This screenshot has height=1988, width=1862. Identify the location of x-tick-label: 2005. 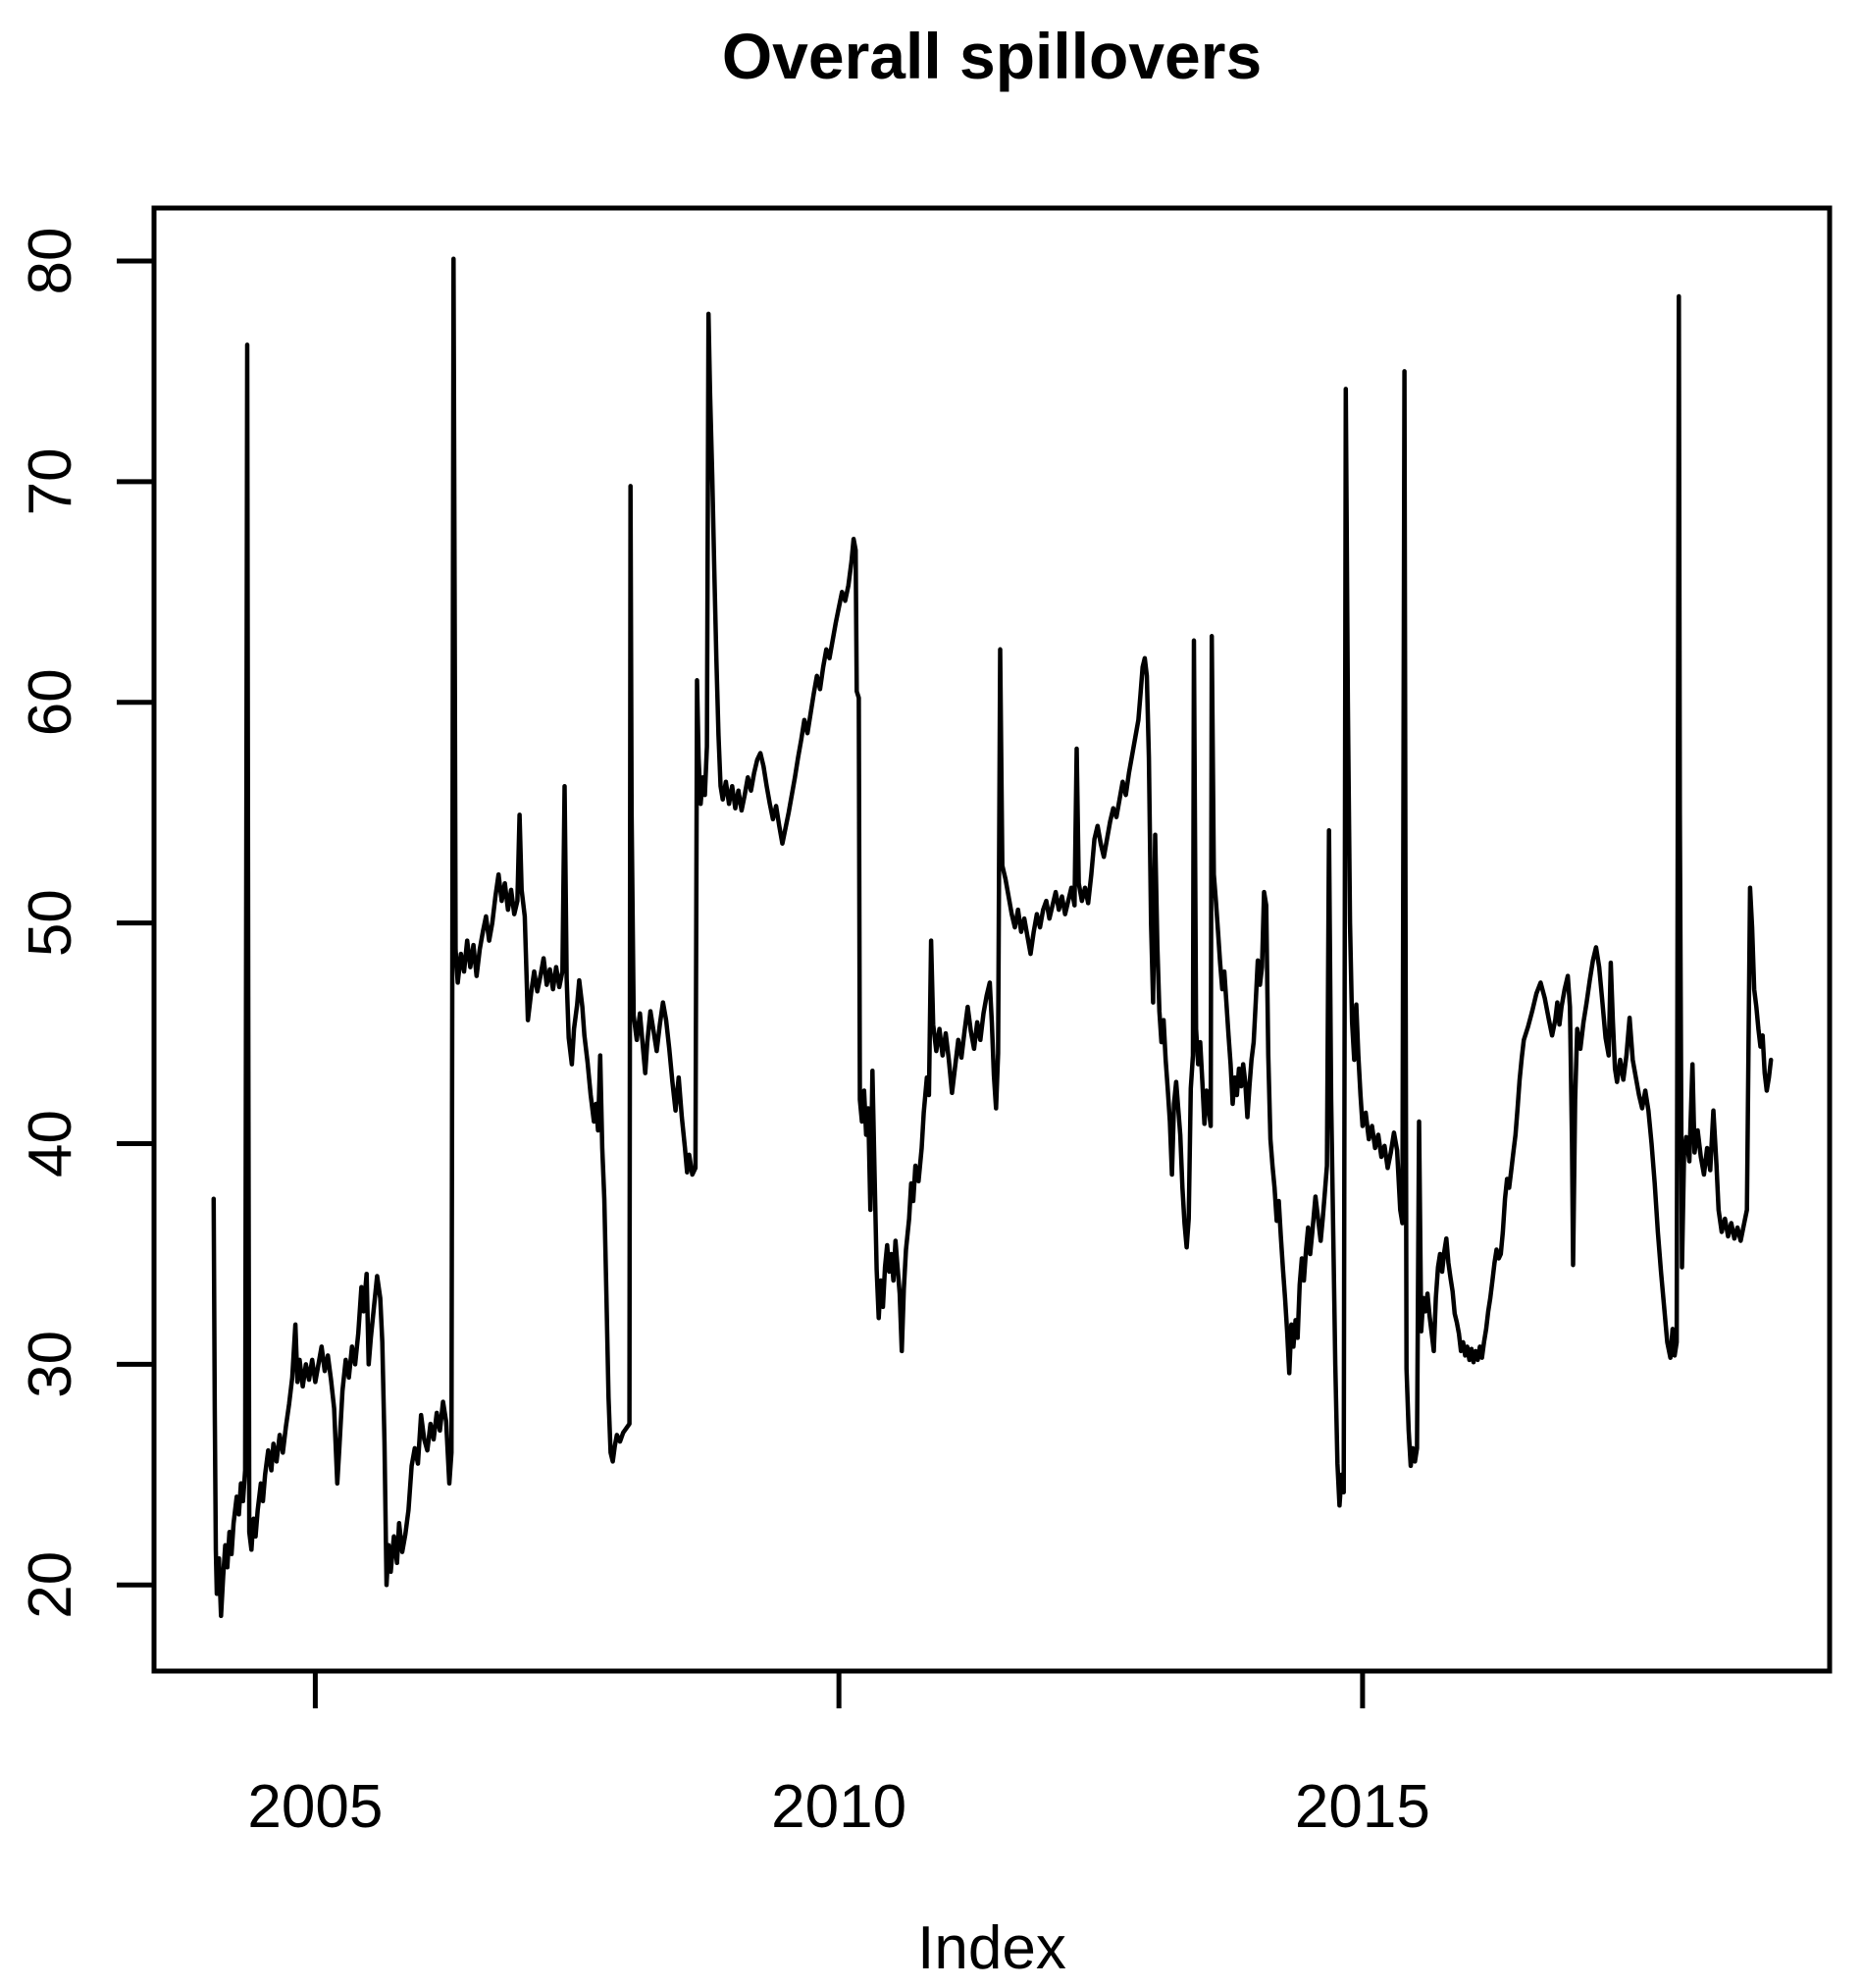
(315, 1807).